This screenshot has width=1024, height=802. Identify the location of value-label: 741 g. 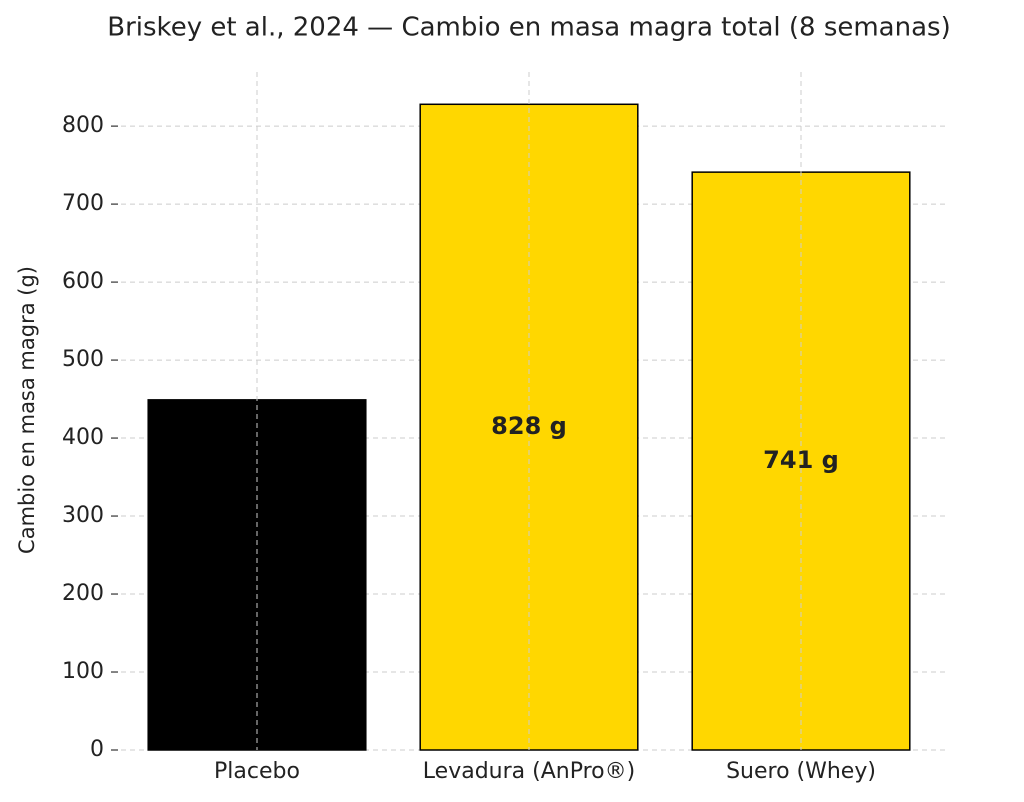
(801, 460).